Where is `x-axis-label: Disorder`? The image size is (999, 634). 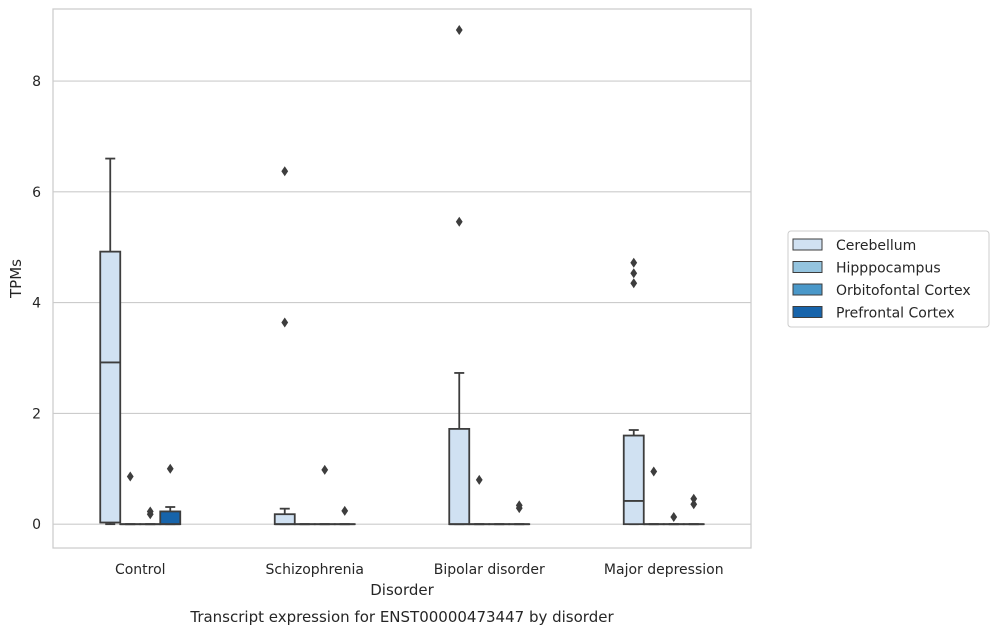
x-axis-label: Disorder is located at coordinates (402, 590).